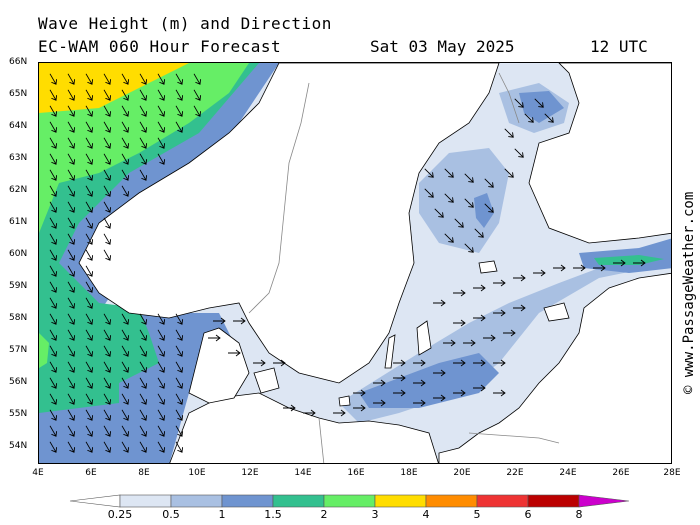 The image size is (700, 525). I want to click on border-sweden-finland, so click(509, 98).